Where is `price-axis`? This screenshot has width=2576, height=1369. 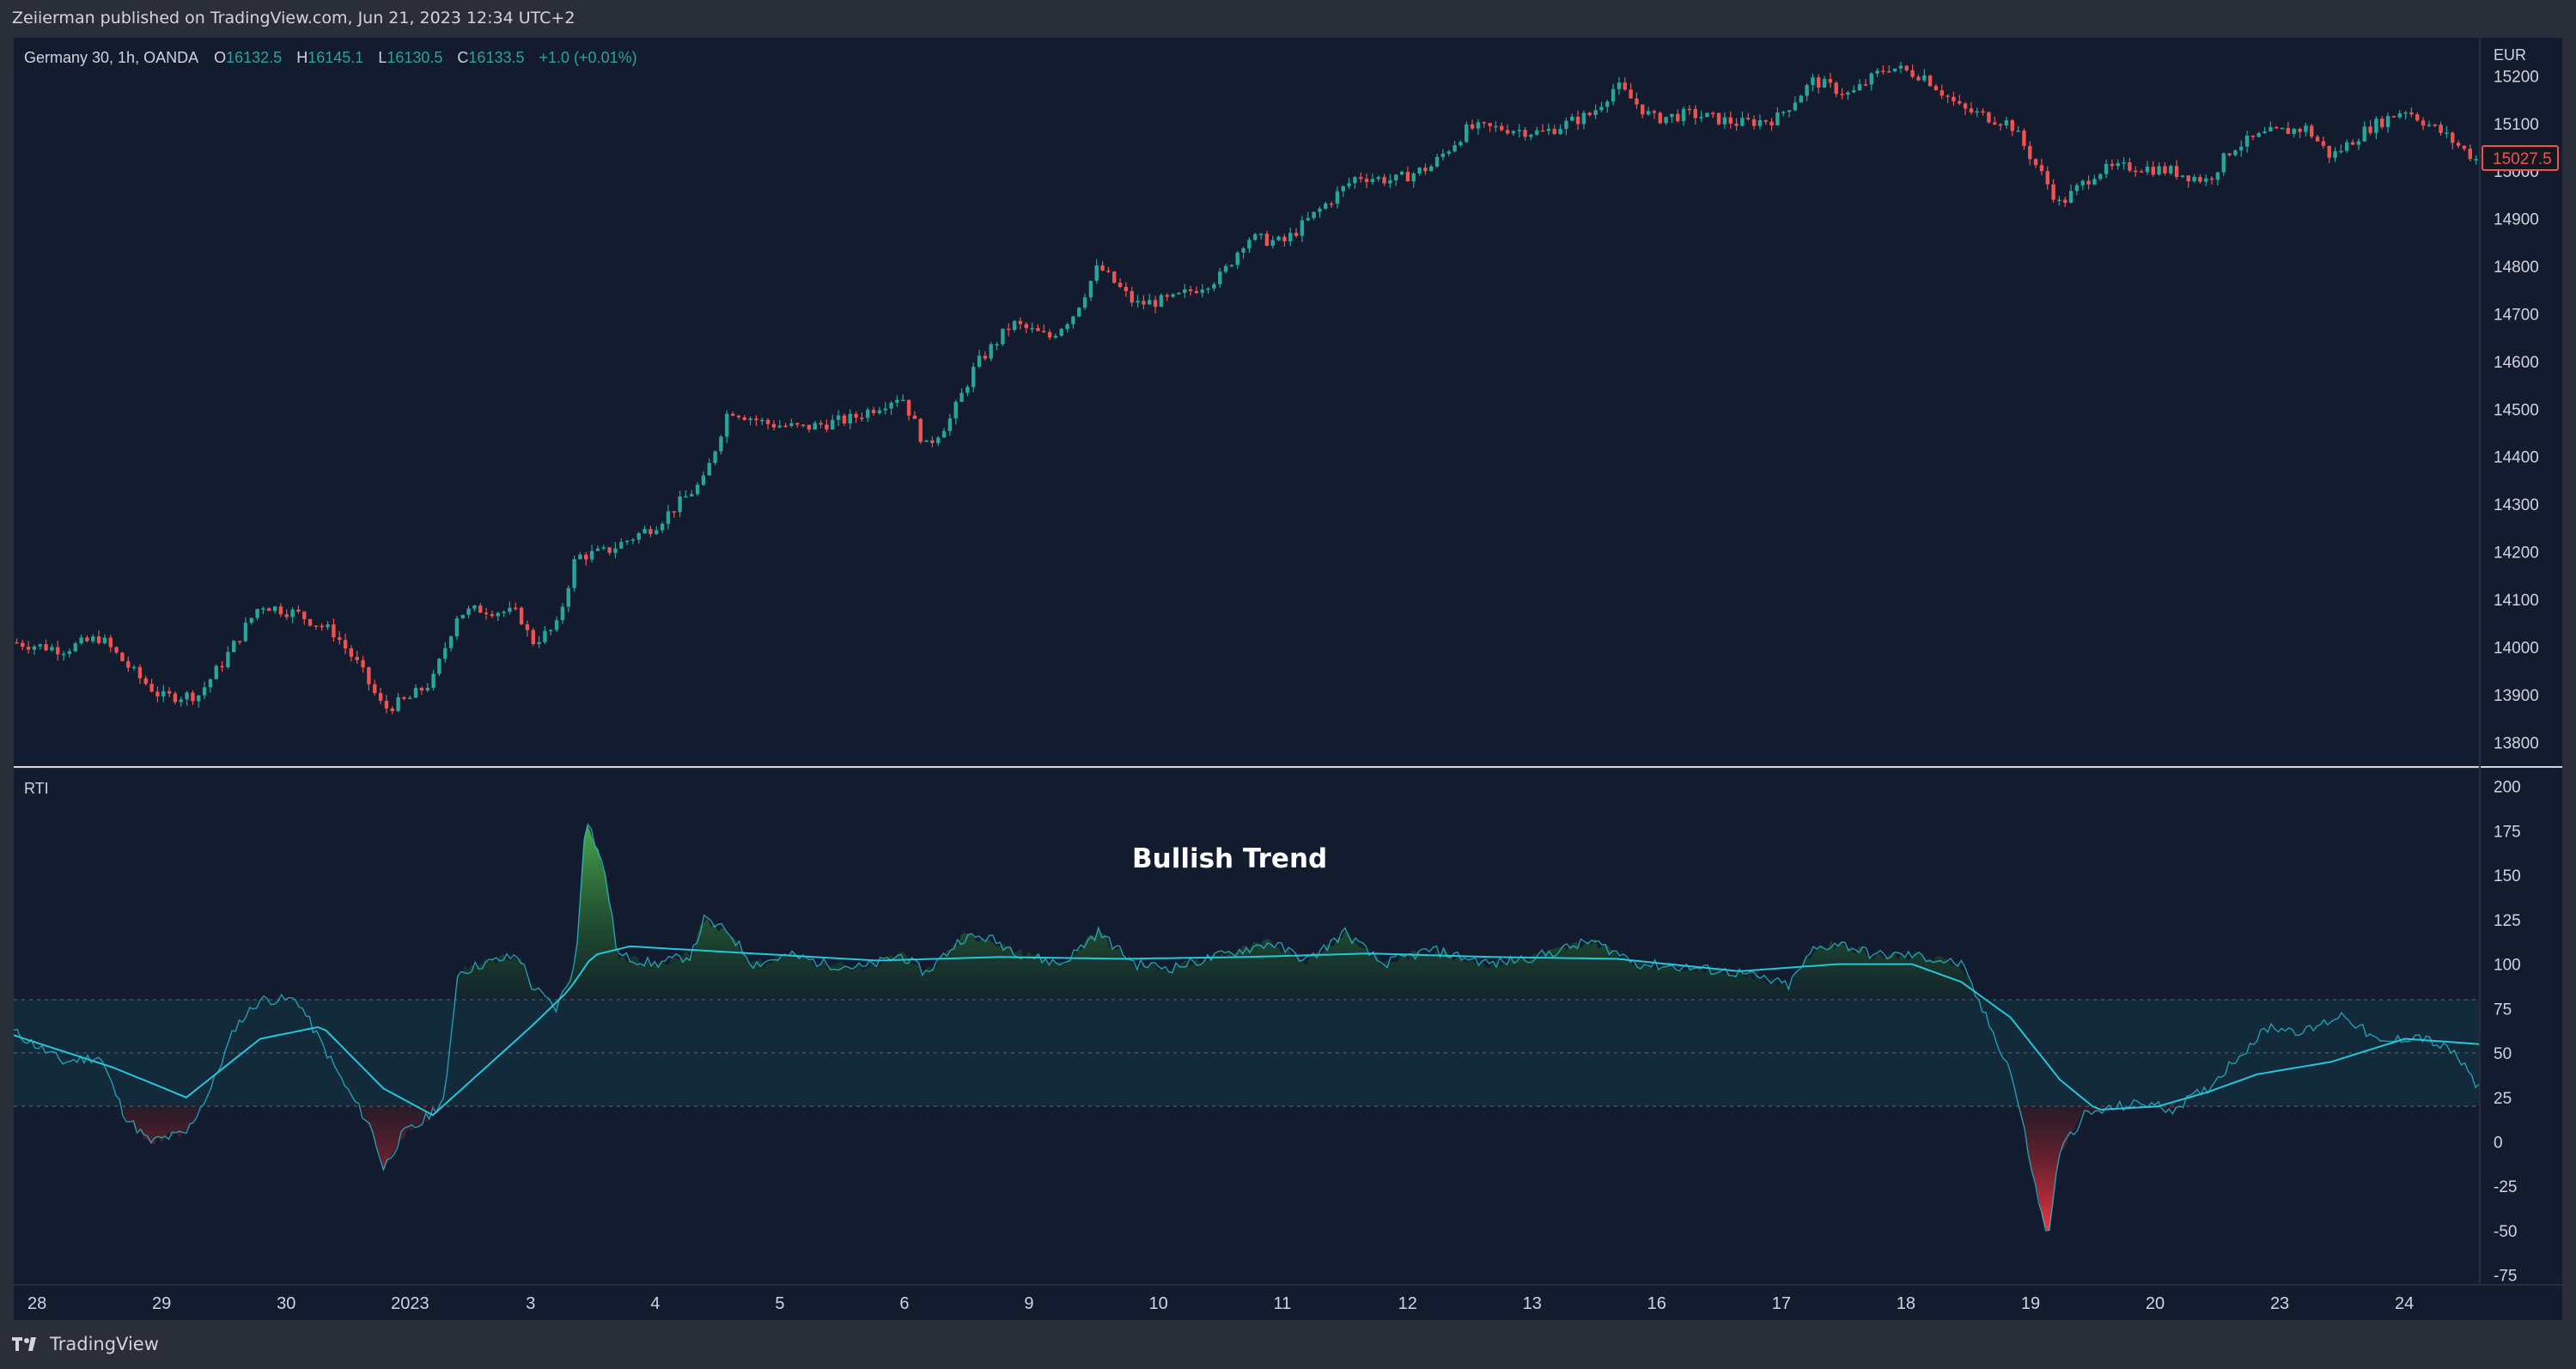 price-axis is located at coordinates (2521, 661).